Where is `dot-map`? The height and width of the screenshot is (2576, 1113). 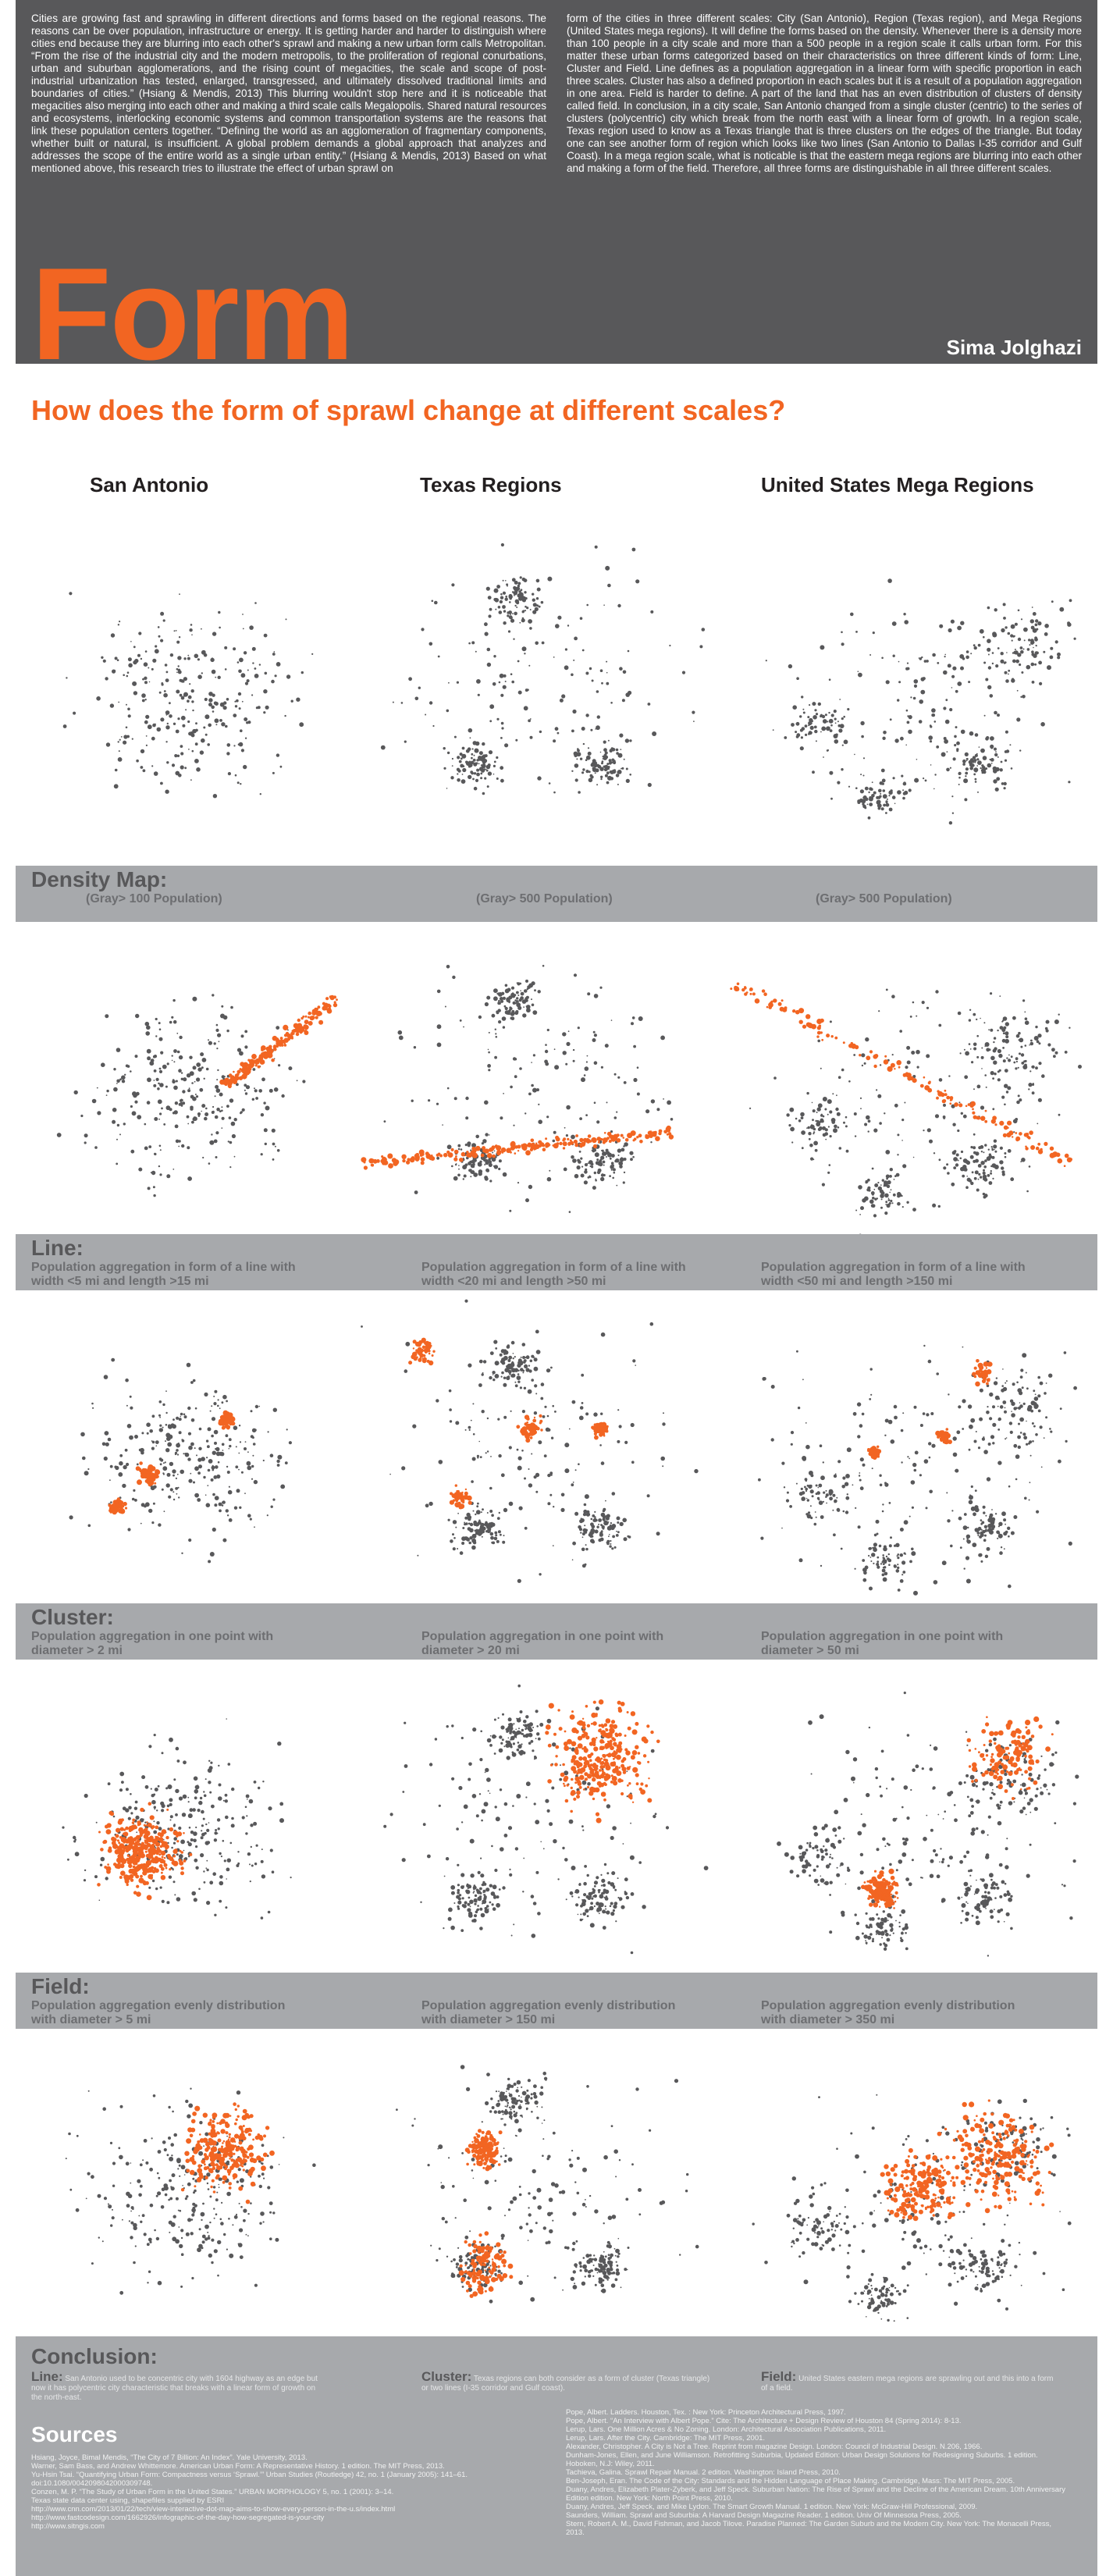 dot-map is located at coordinates (917, 1470).